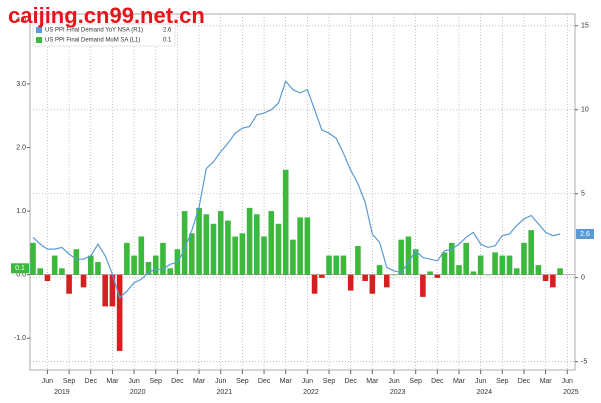 The image size is (601, 403). What do you see at coordinates (167, 31) in the screenshot?
I see `legend-value: 2.6` at bounding box center [167, 31].